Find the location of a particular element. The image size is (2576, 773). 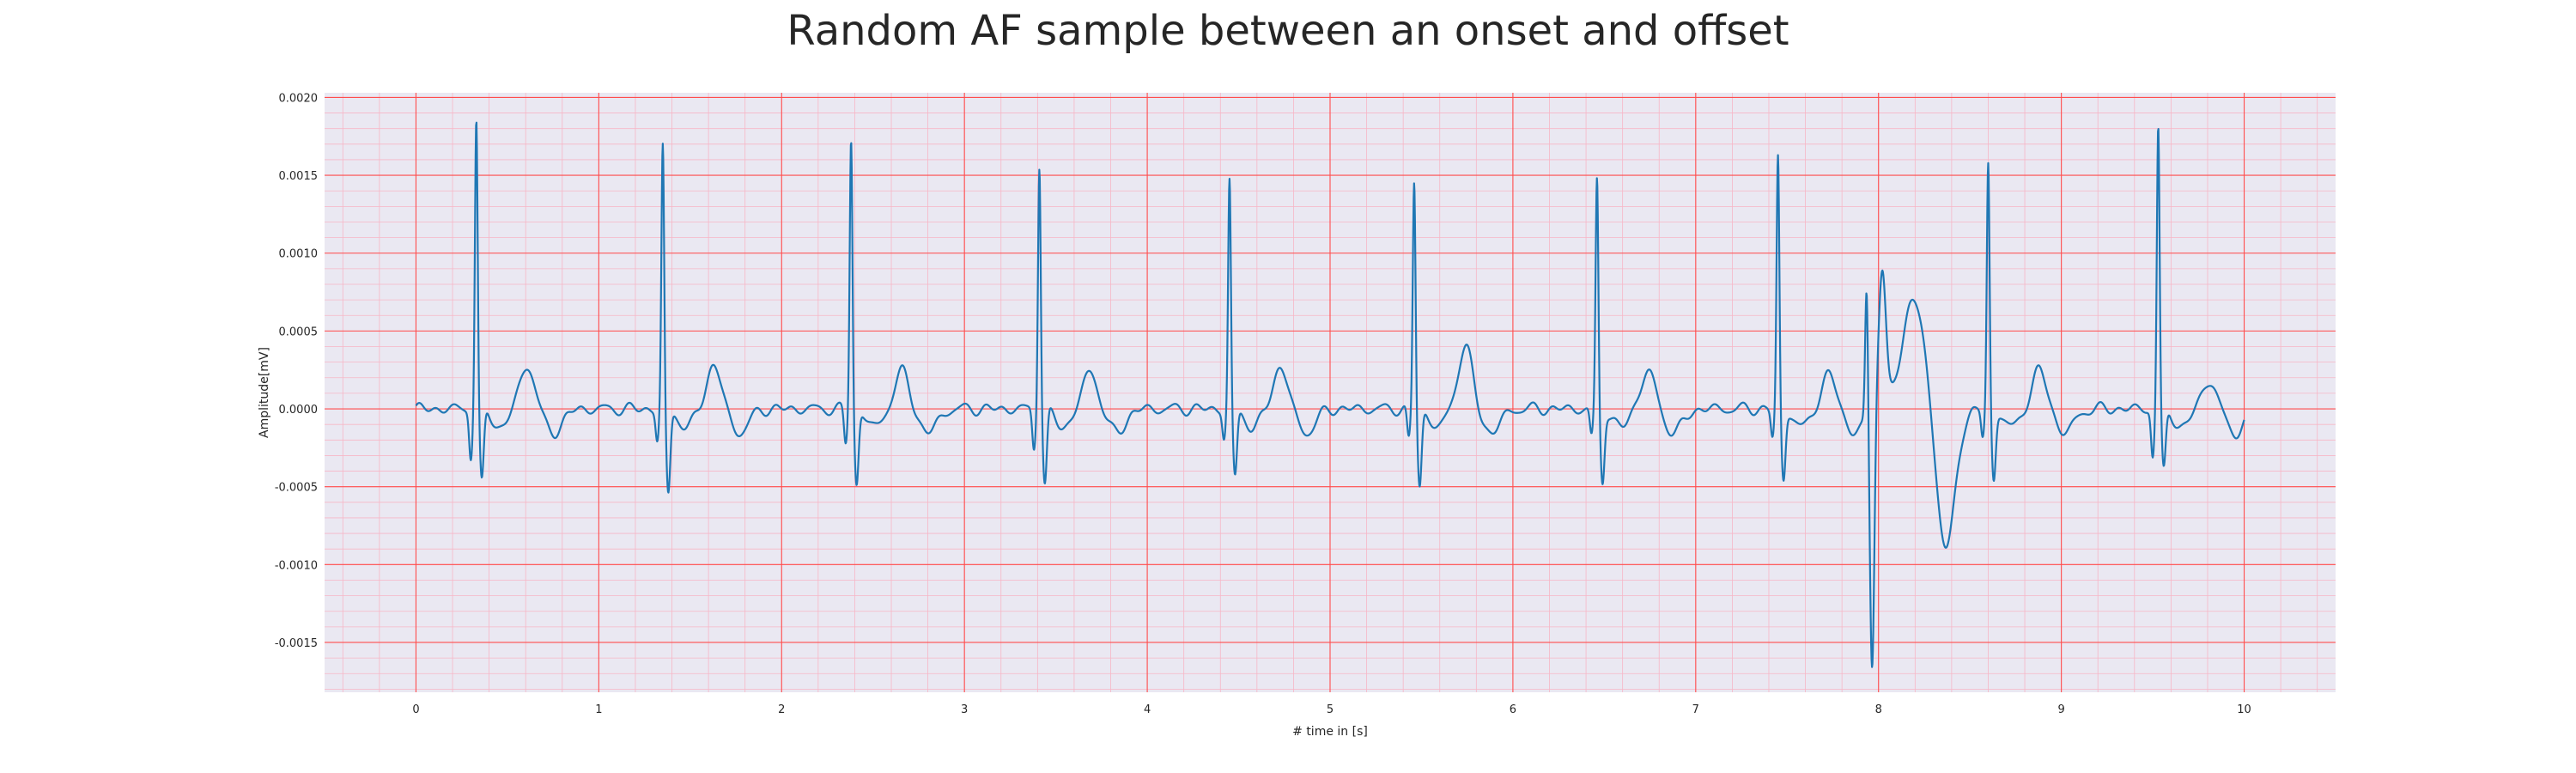

x-tick-label: 3 is located at coordinates (965, 709).